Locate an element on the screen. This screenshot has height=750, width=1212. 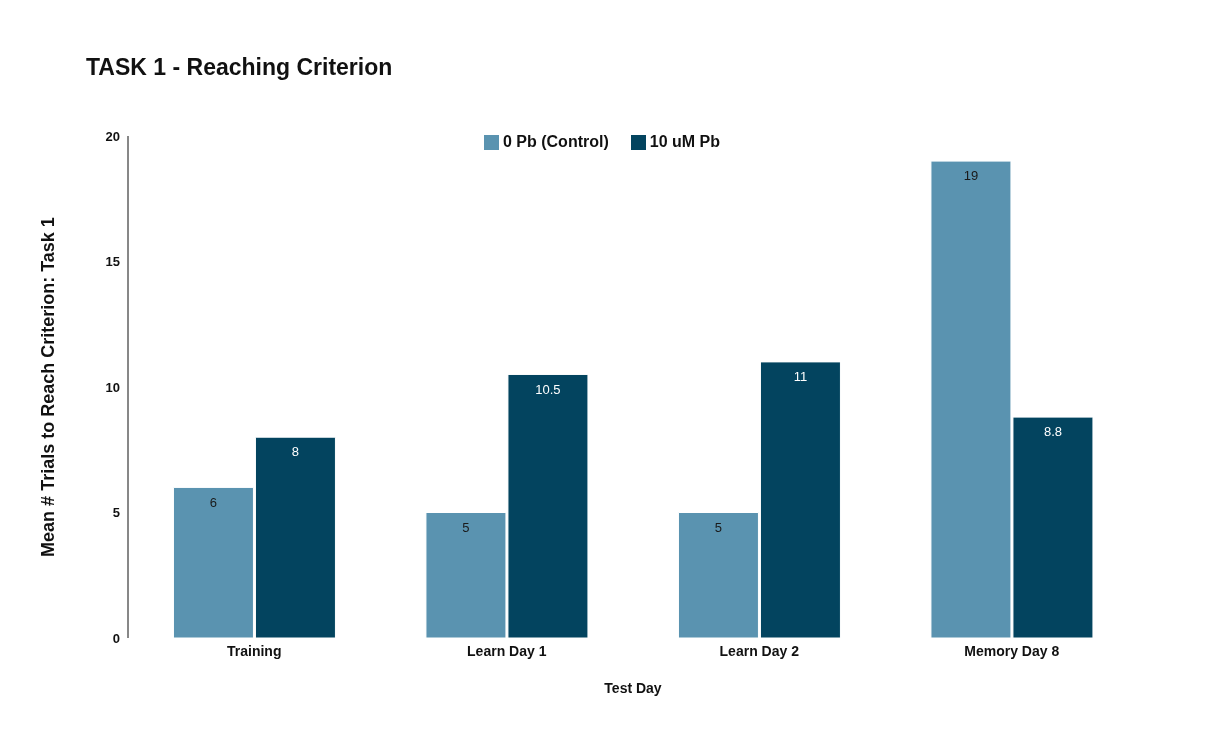
data-label: 19 is located at coordinates (971, 176).